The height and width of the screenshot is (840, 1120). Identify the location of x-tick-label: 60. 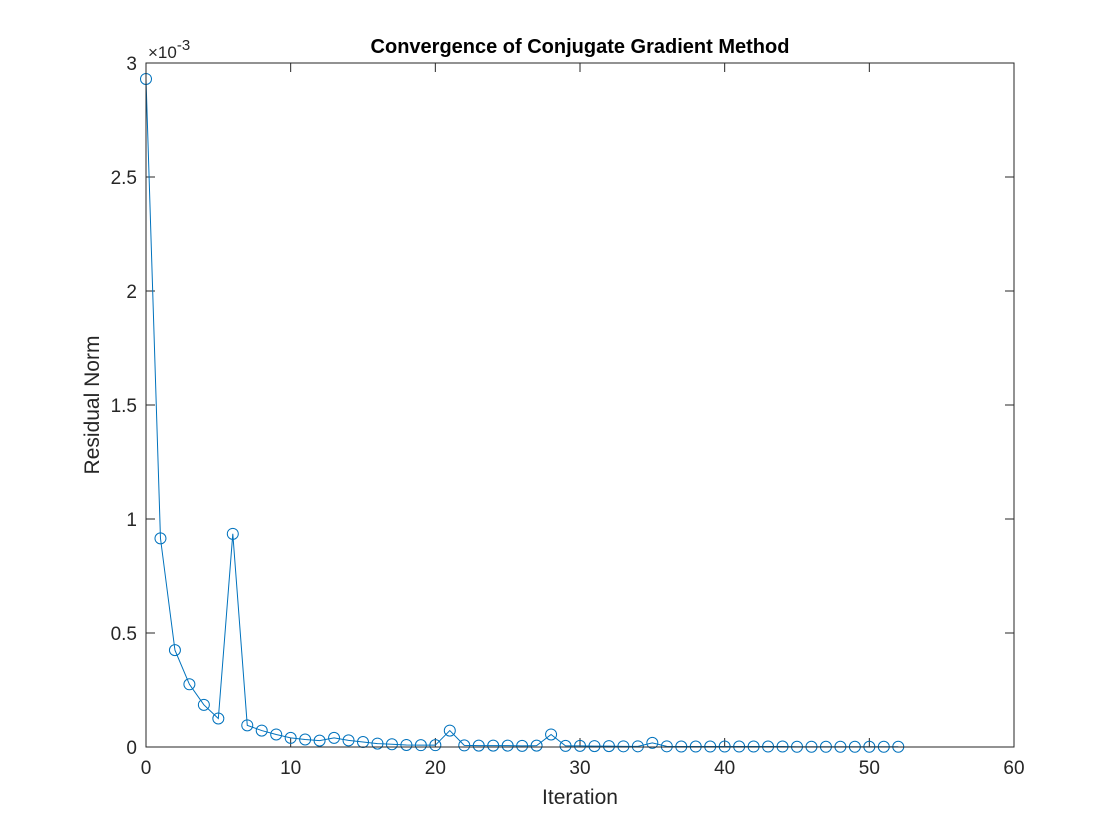
(1013, 768).